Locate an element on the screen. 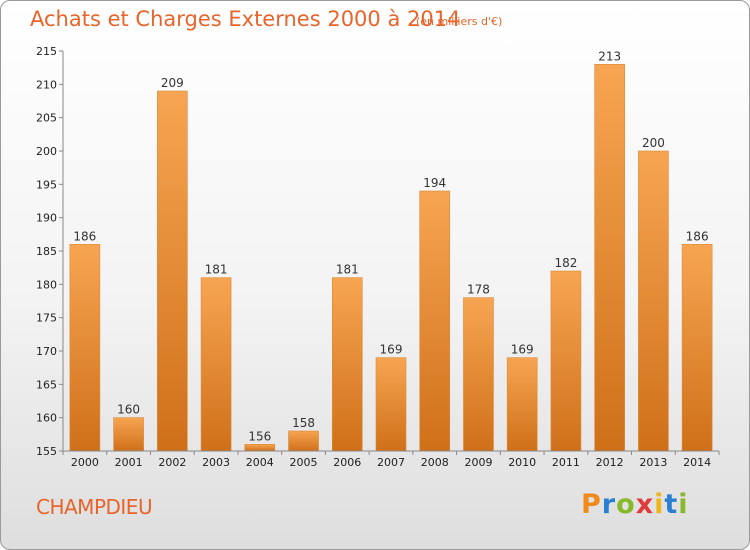 The height and width of the screenshot is (550, 750). value-label-2014: 186 is located at coordinates (697, 236).